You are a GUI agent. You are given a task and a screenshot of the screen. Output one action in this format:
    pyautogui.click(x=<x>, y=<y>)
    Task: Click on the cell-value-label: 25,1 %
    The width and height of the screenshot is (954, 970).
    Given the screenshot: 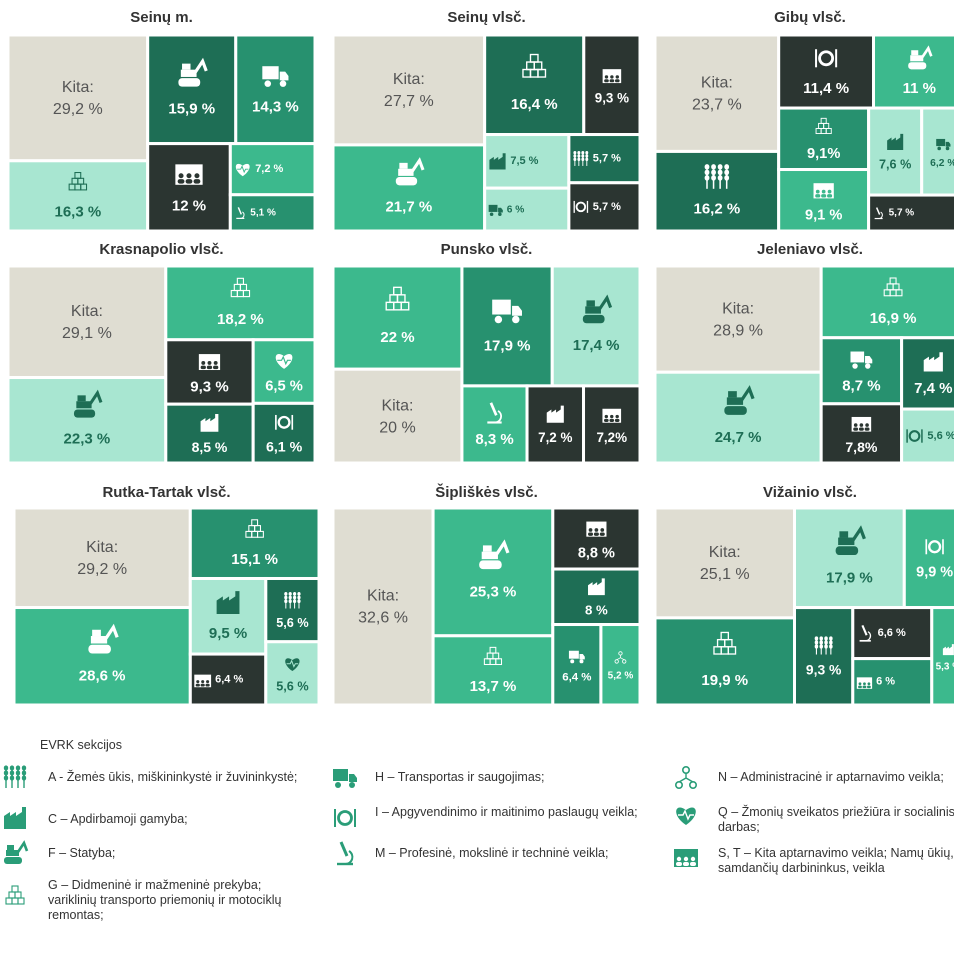 What is the action you would take?
    pyautogui.click(x=725, y=574)
    